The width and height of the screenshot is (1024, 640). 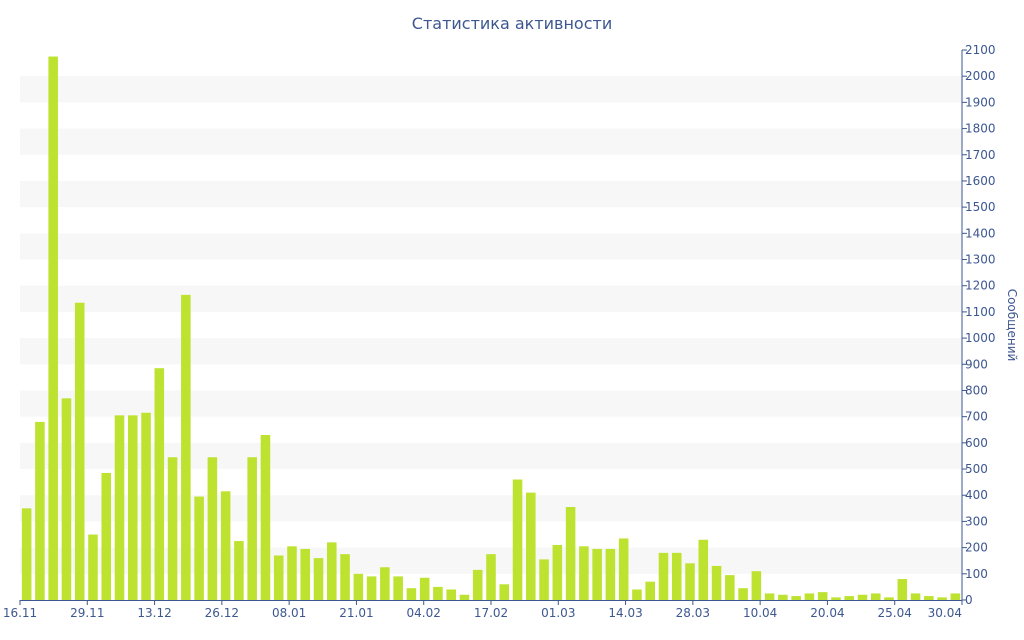 What do you see at coordinates (512, 23) in the screenshot?
I see `chart-title: Статистика активности` at bounding box center [512, 23].